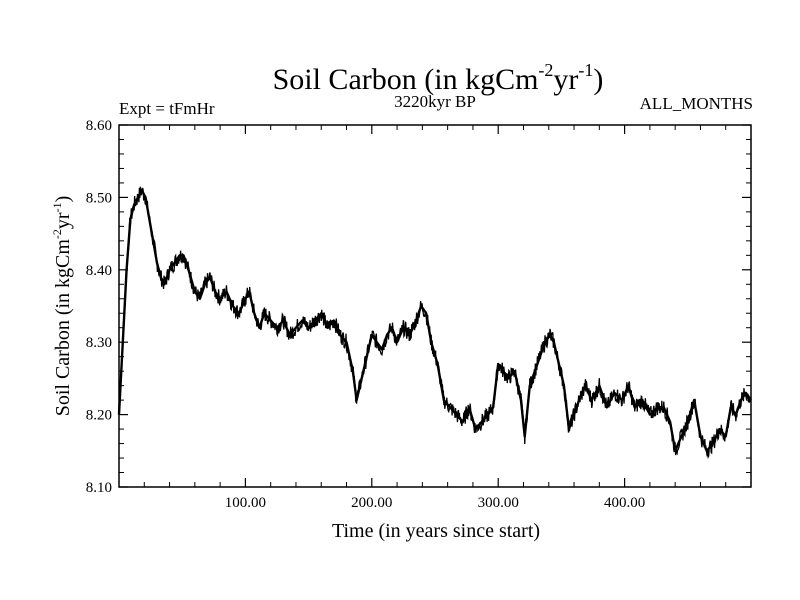  Describe the element at coordinates (436, 531) in the screenshot. I see `x-axis-label: Time (in years since start)` at that location.